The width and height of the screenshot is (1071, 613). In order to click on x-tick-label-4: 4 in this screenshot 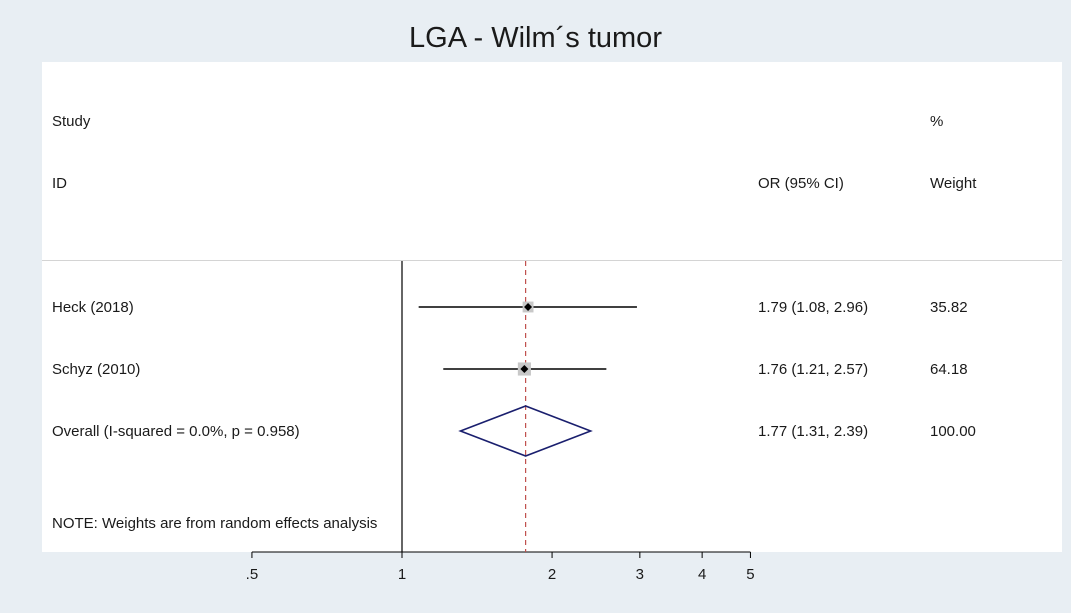, I will do `click(702, 574)`.